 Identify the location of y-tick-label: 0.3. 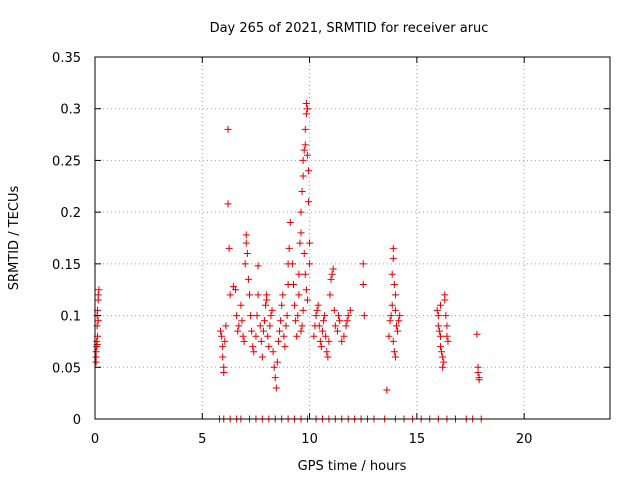
(70, 110).